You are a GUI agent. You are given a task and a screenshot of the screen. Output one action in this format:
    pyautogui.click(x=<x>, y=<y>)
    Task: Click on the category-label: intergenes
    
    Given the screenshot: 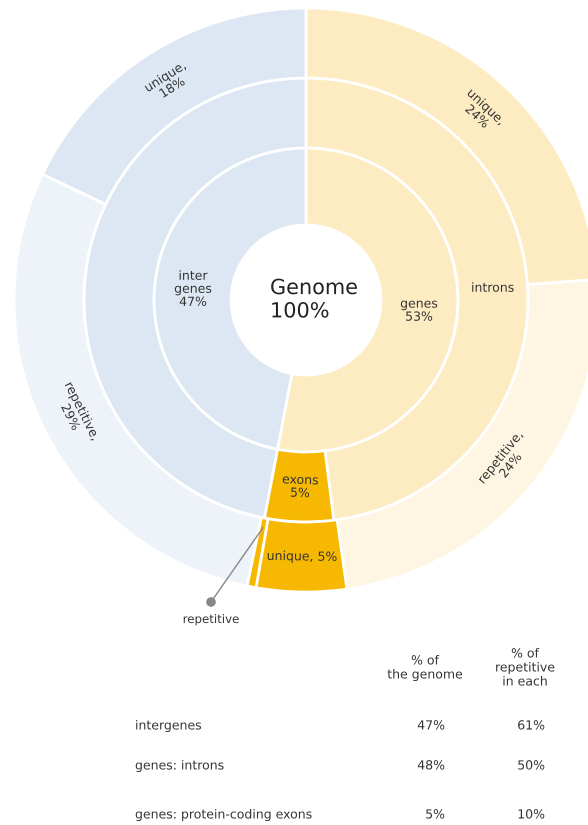 What is the action you would take?
    pyautogui.click(x=169, y=726)
    